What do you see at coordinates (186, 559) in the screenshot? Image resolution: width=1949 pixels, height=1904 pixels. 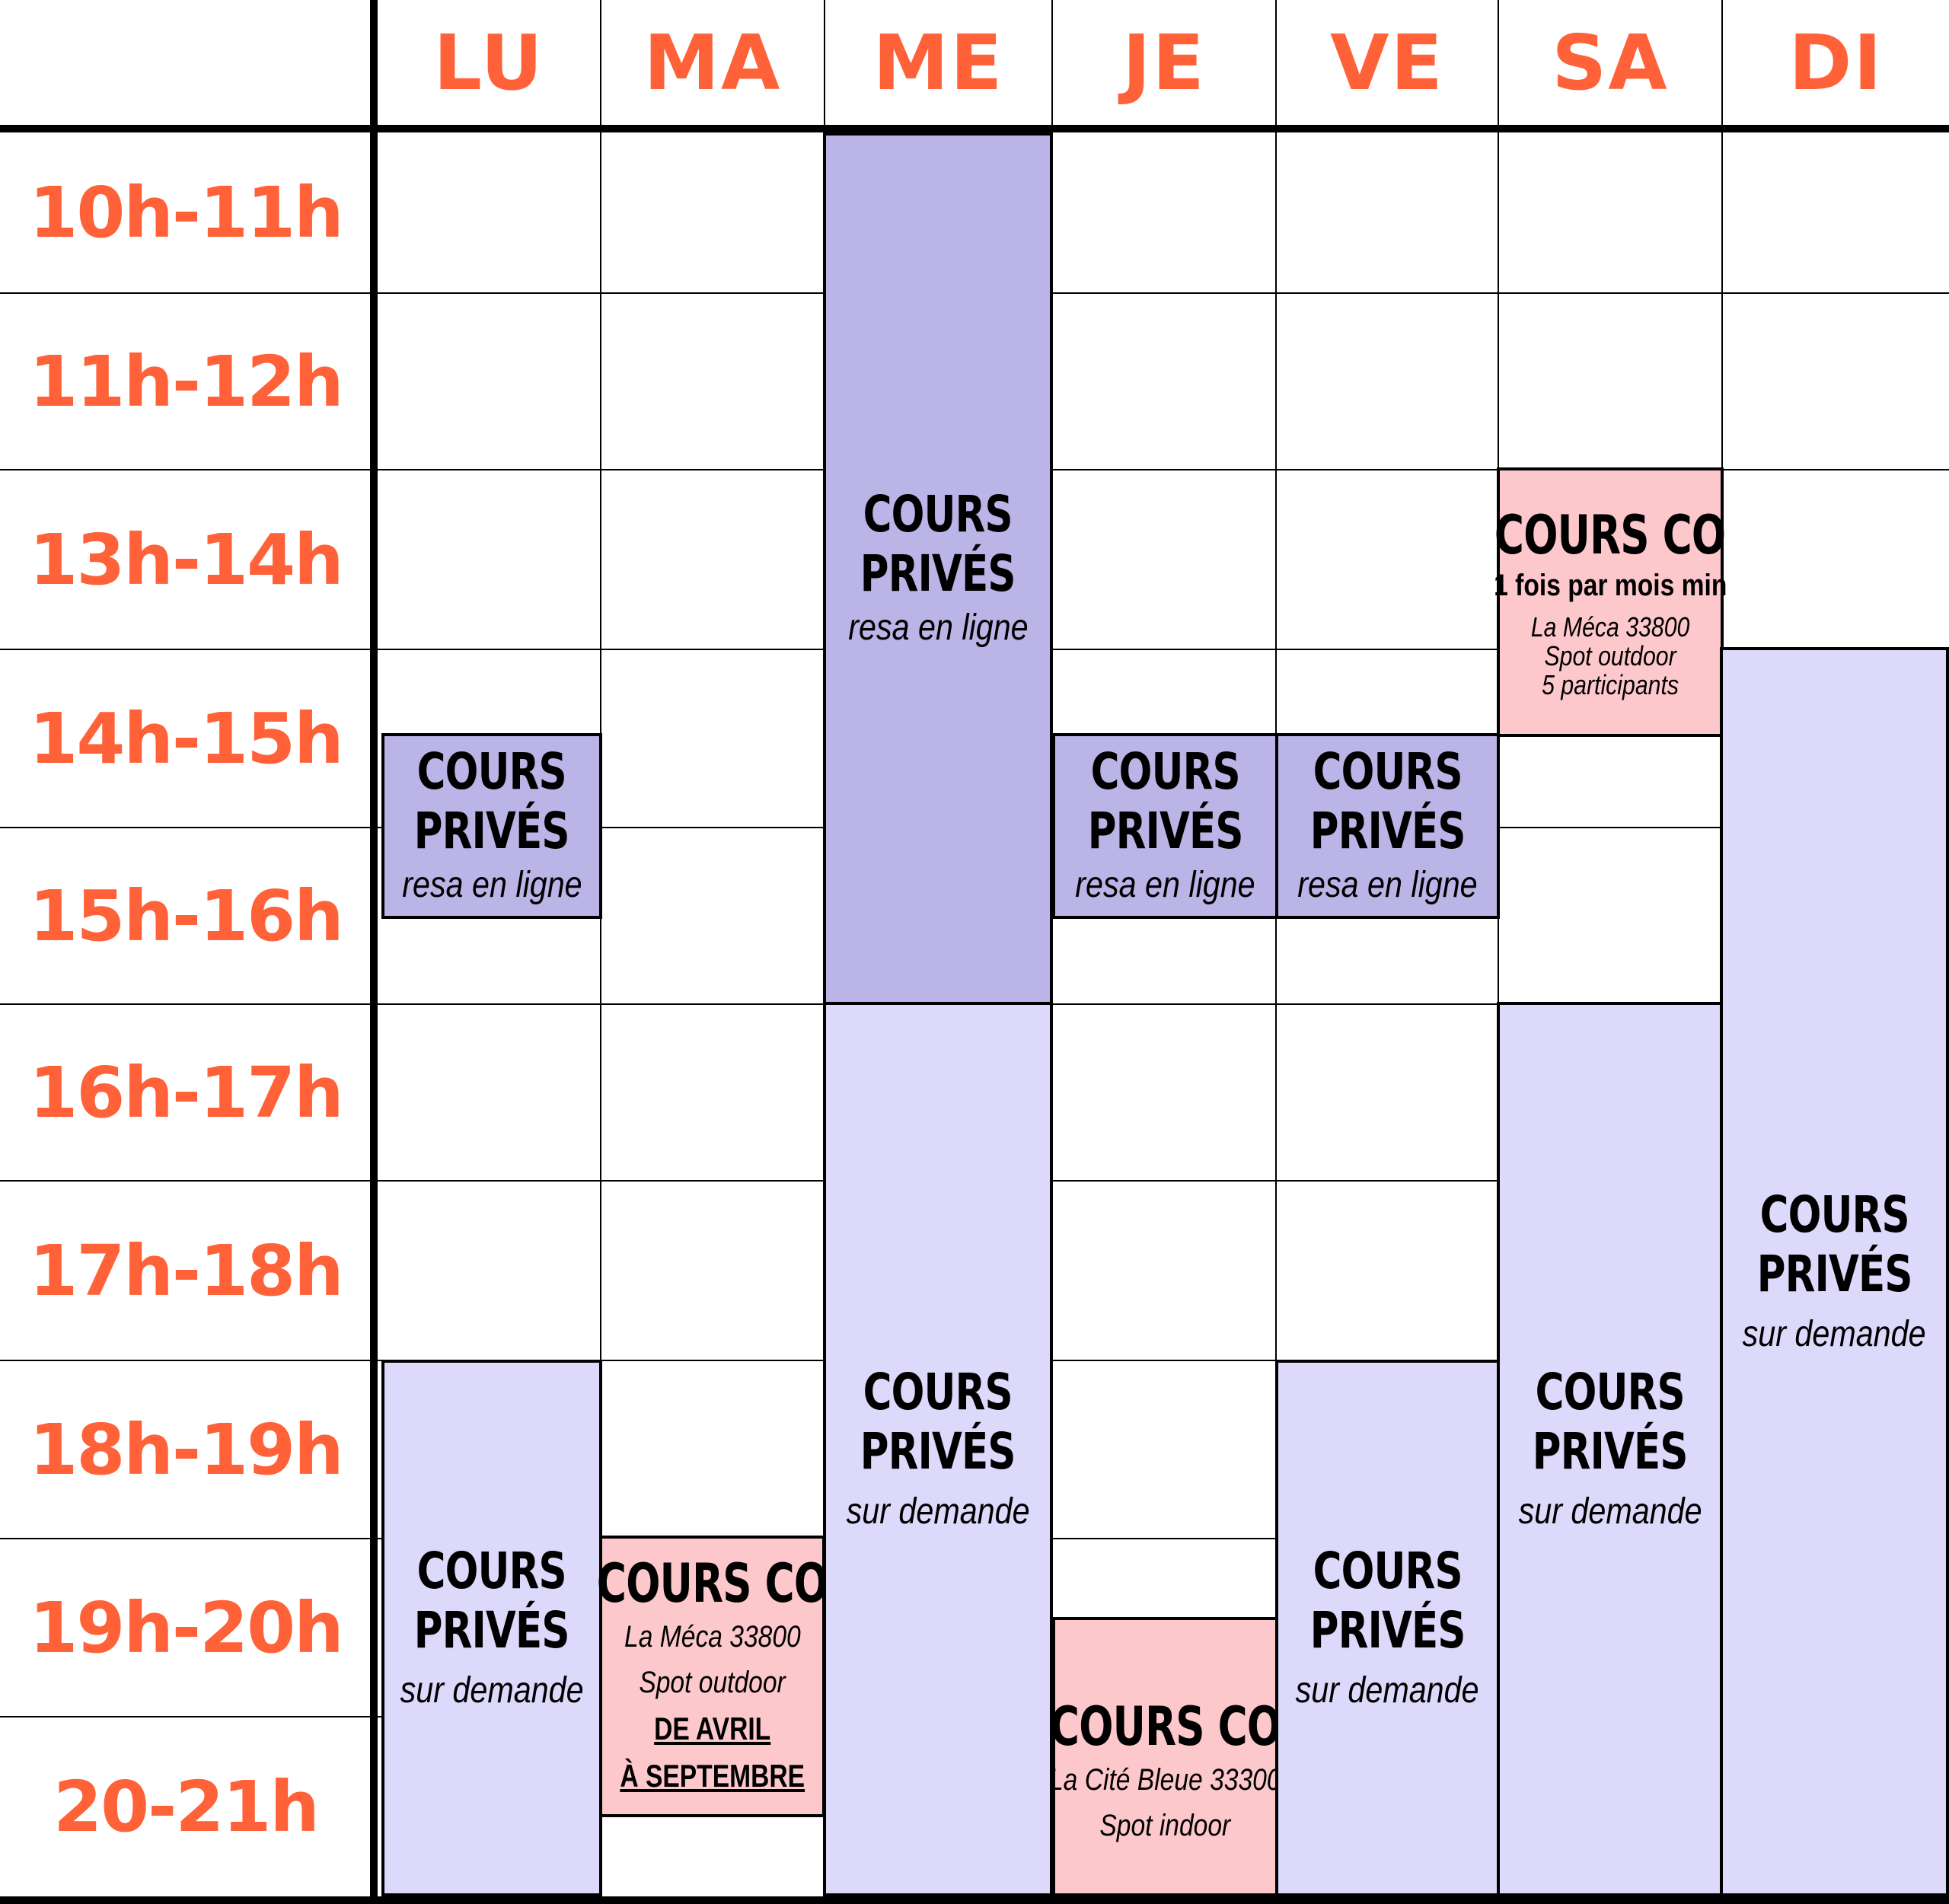 I see `time-label: 13h-14h` at bounding box center [186, 559].